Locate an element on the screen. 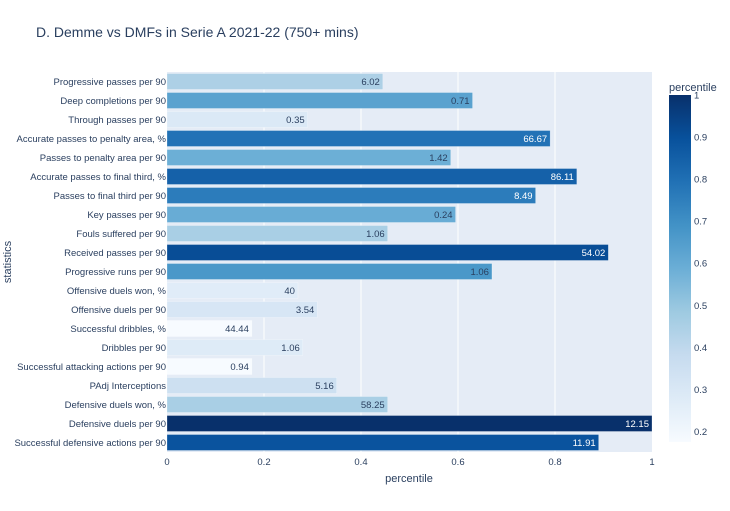 The width and height of the screenshot is (730, 511). colorbar-tick-label: 0.7 is located at coordinates (700, 222).